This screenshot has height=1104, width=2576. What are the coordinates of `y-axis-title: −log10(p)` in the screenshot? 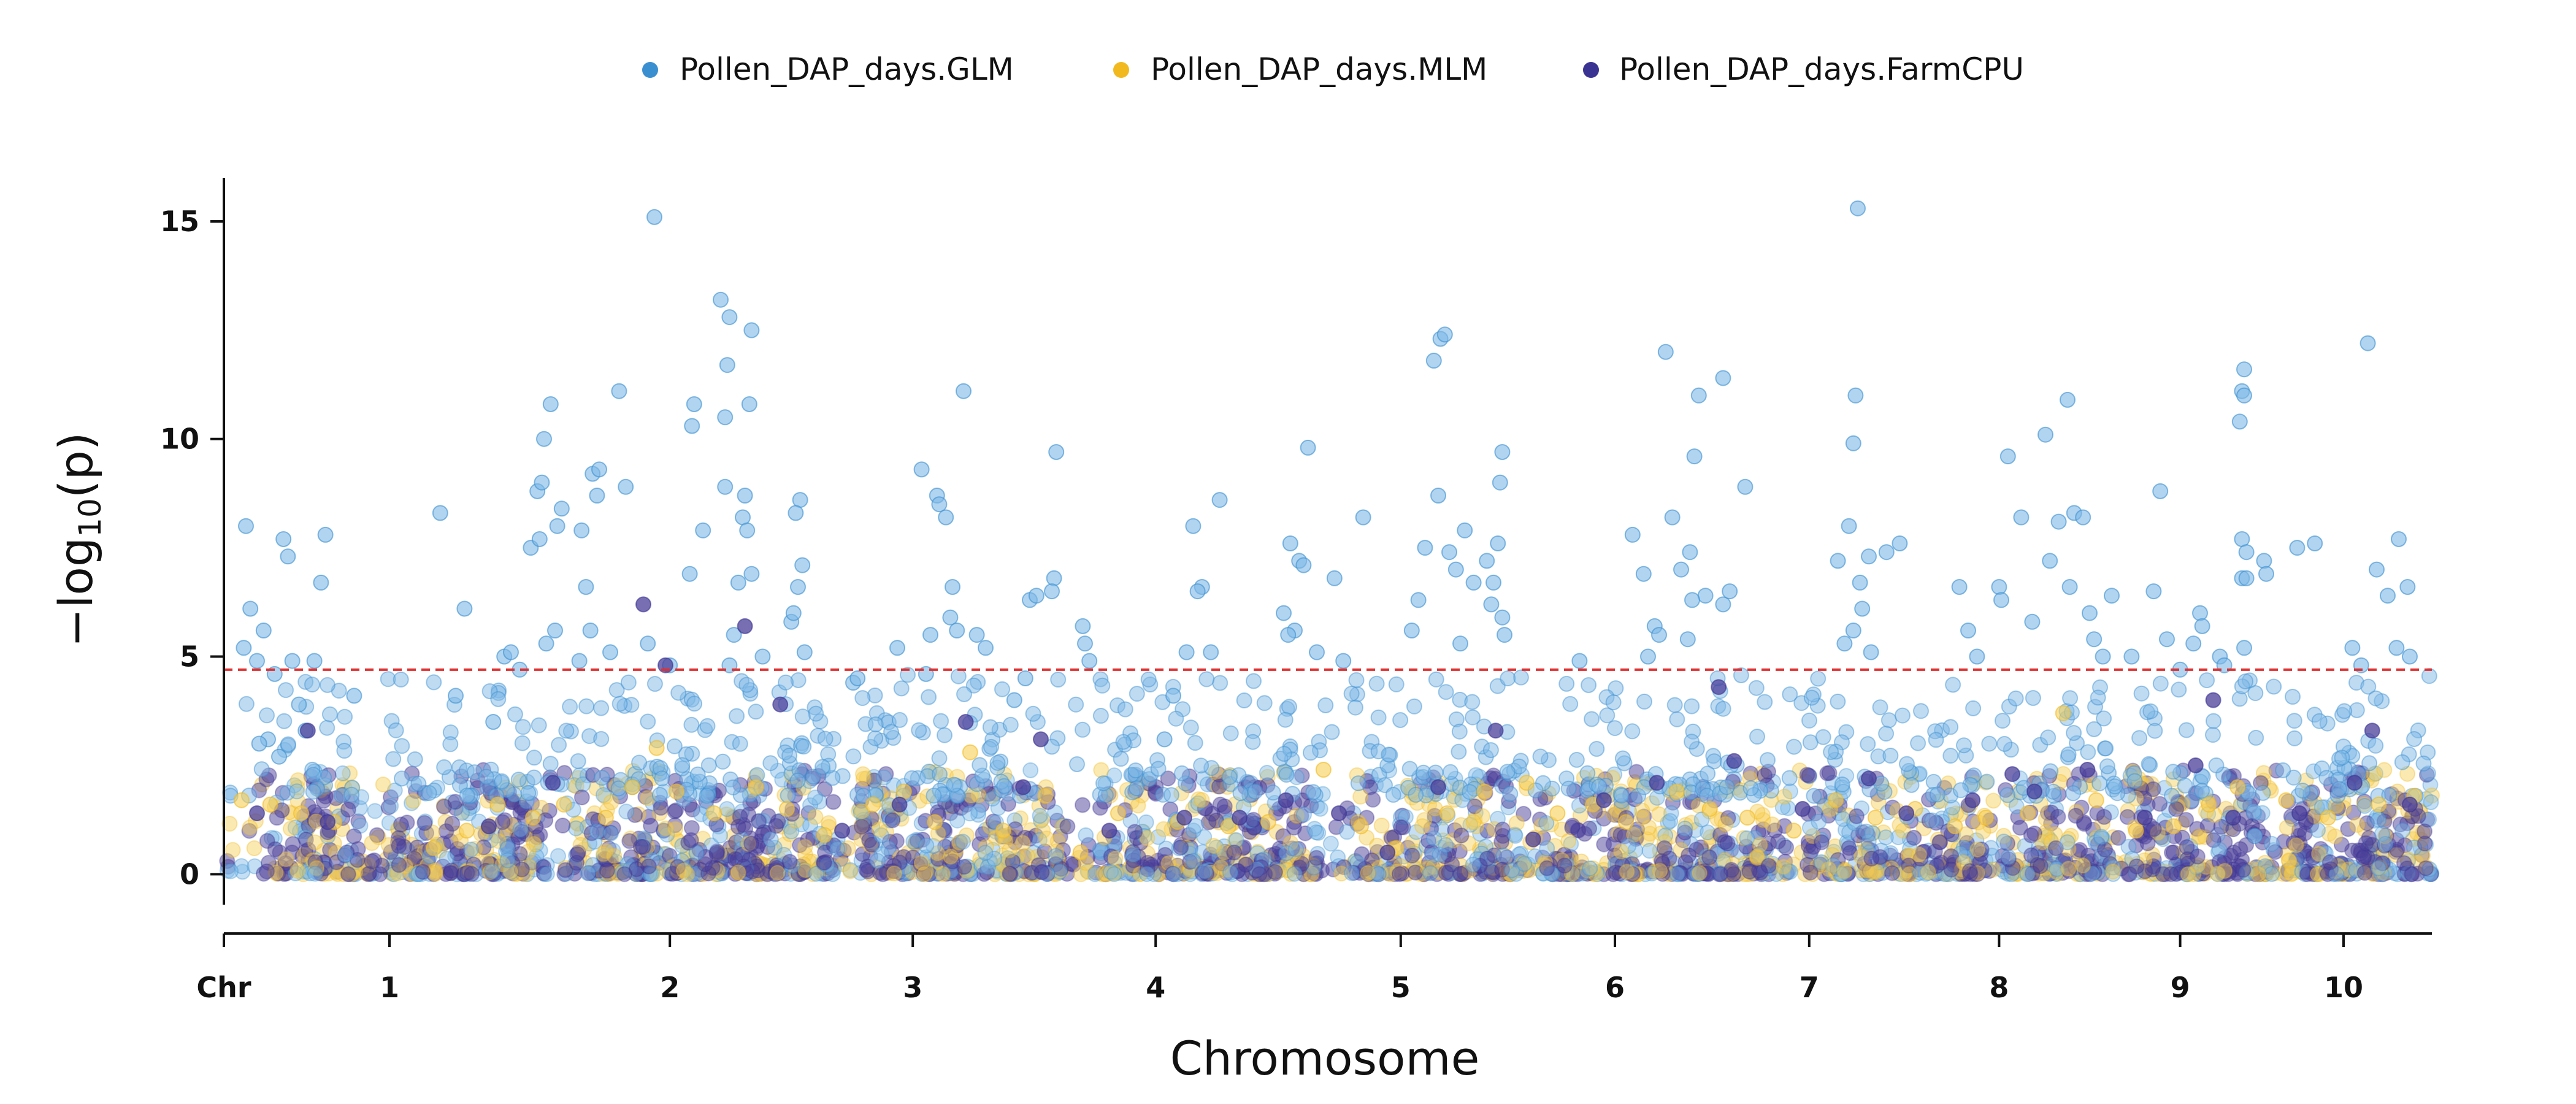 It's located at (78, 540).